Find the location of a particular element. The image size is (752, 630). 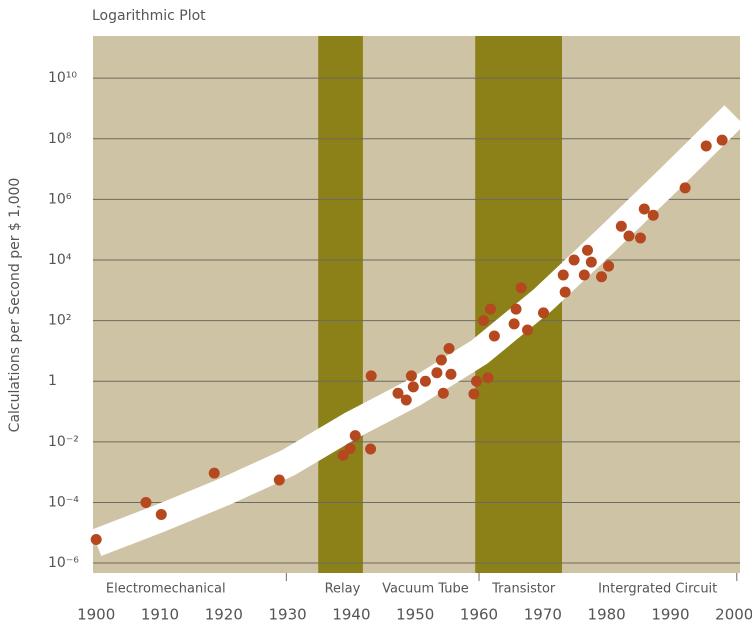

x-tick-label: 1920 is located at coordinates (224, 615).